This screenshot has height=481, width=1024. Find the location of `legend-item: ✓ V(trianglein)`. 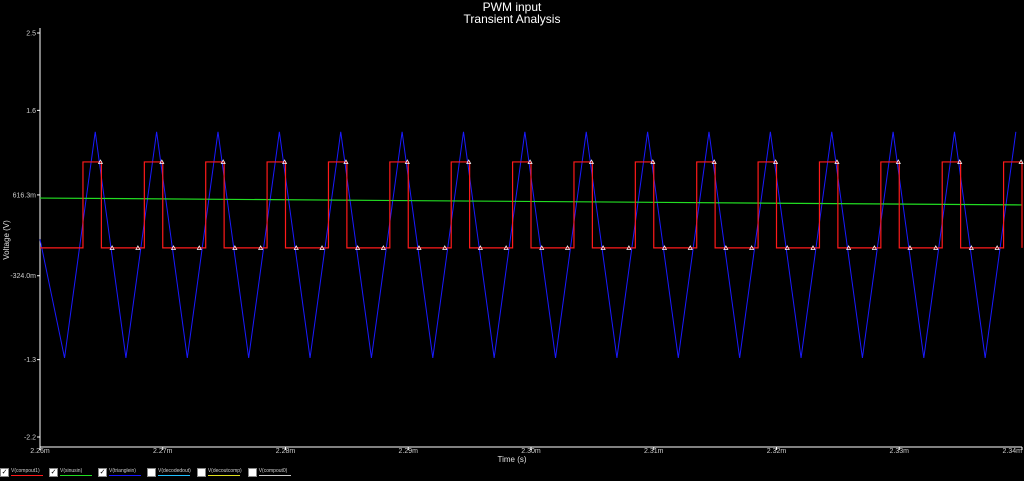

legend-item: ✓ V(trianglein) is located at coordinates (119, 472).